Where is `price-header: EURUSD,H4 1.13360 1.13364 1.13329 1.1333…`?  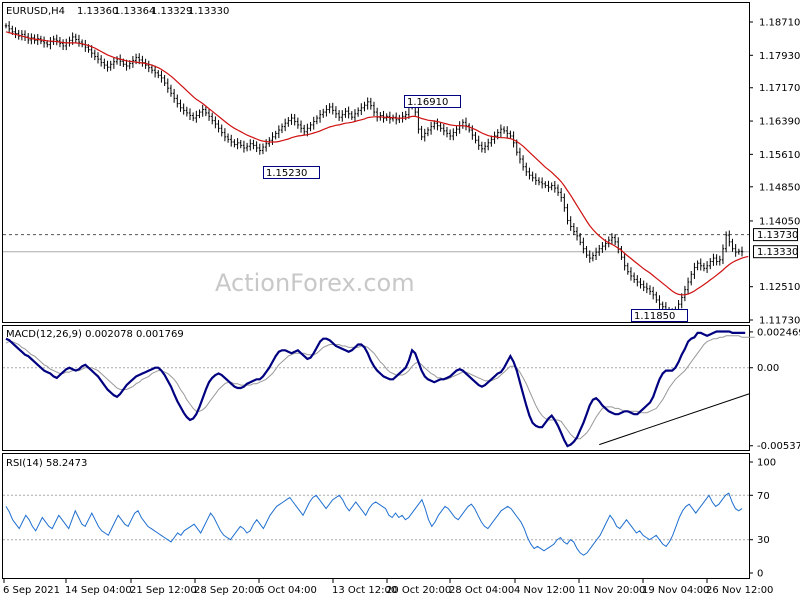
price-header: EURUSD,H4 1.13360 1.13364 1.13329 1.1333… is located at coordinates (117, 11).